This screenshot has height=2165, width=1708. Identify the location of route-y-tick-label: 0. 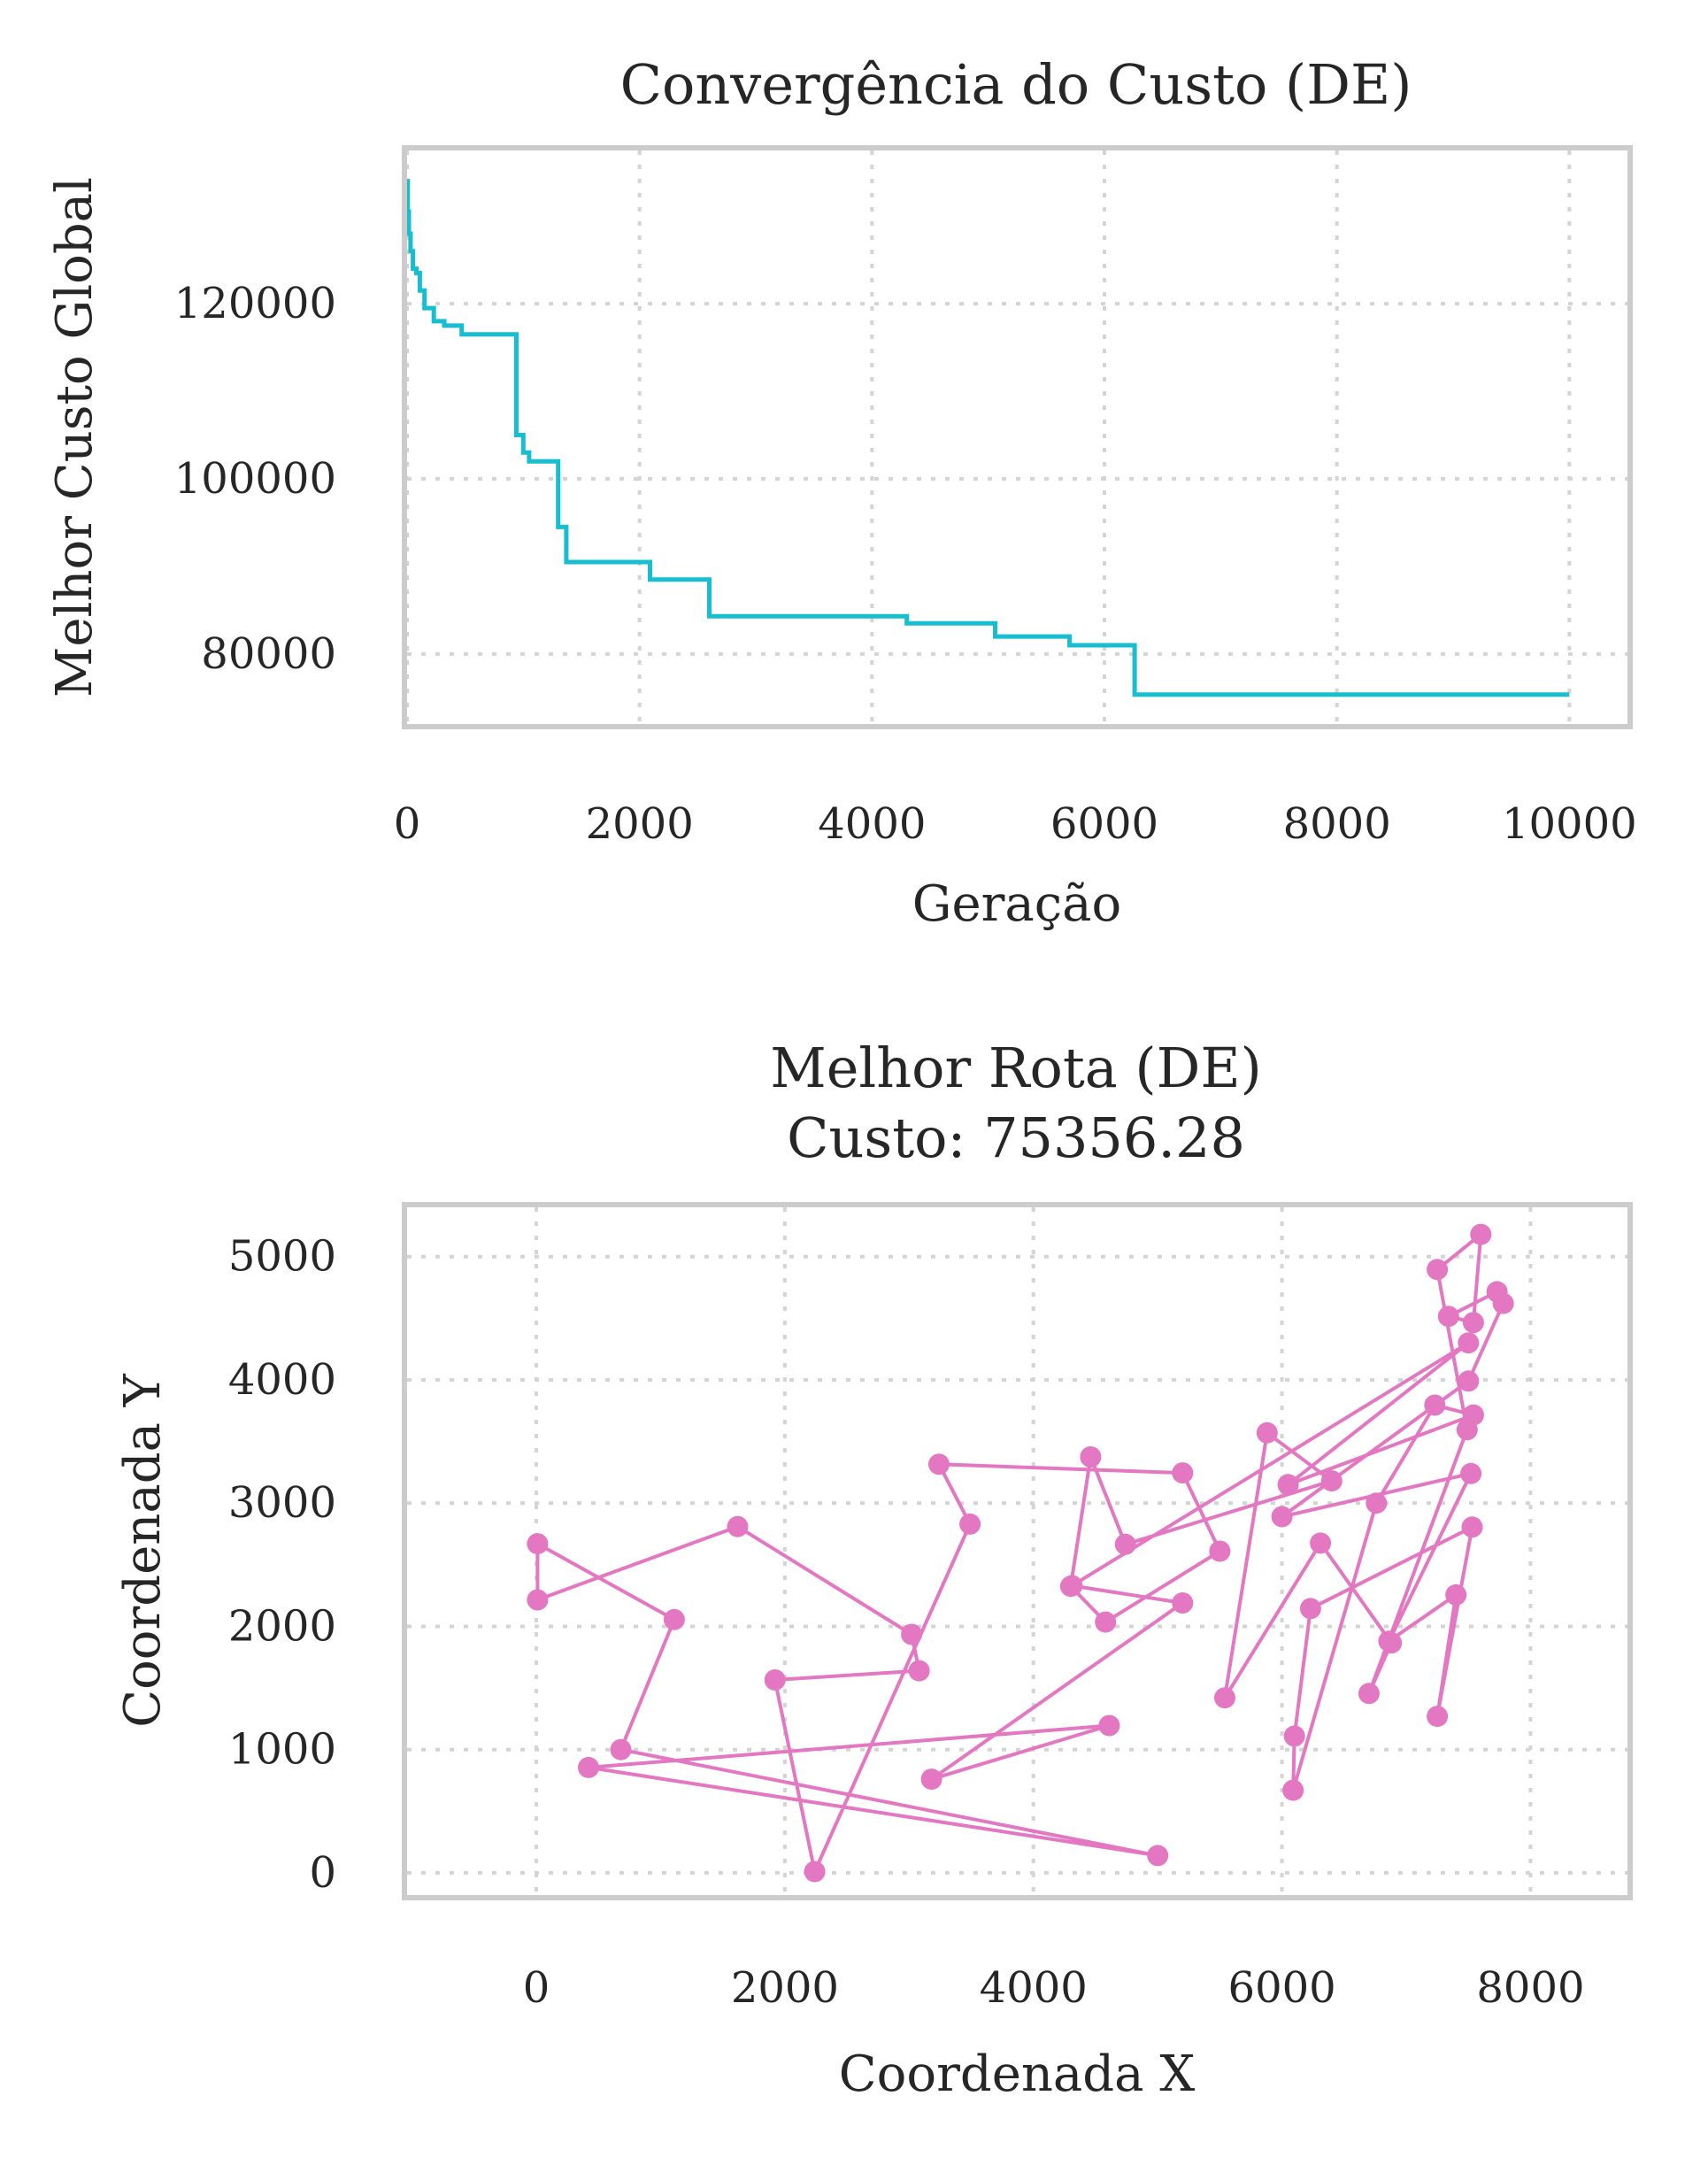
(322, 1873).